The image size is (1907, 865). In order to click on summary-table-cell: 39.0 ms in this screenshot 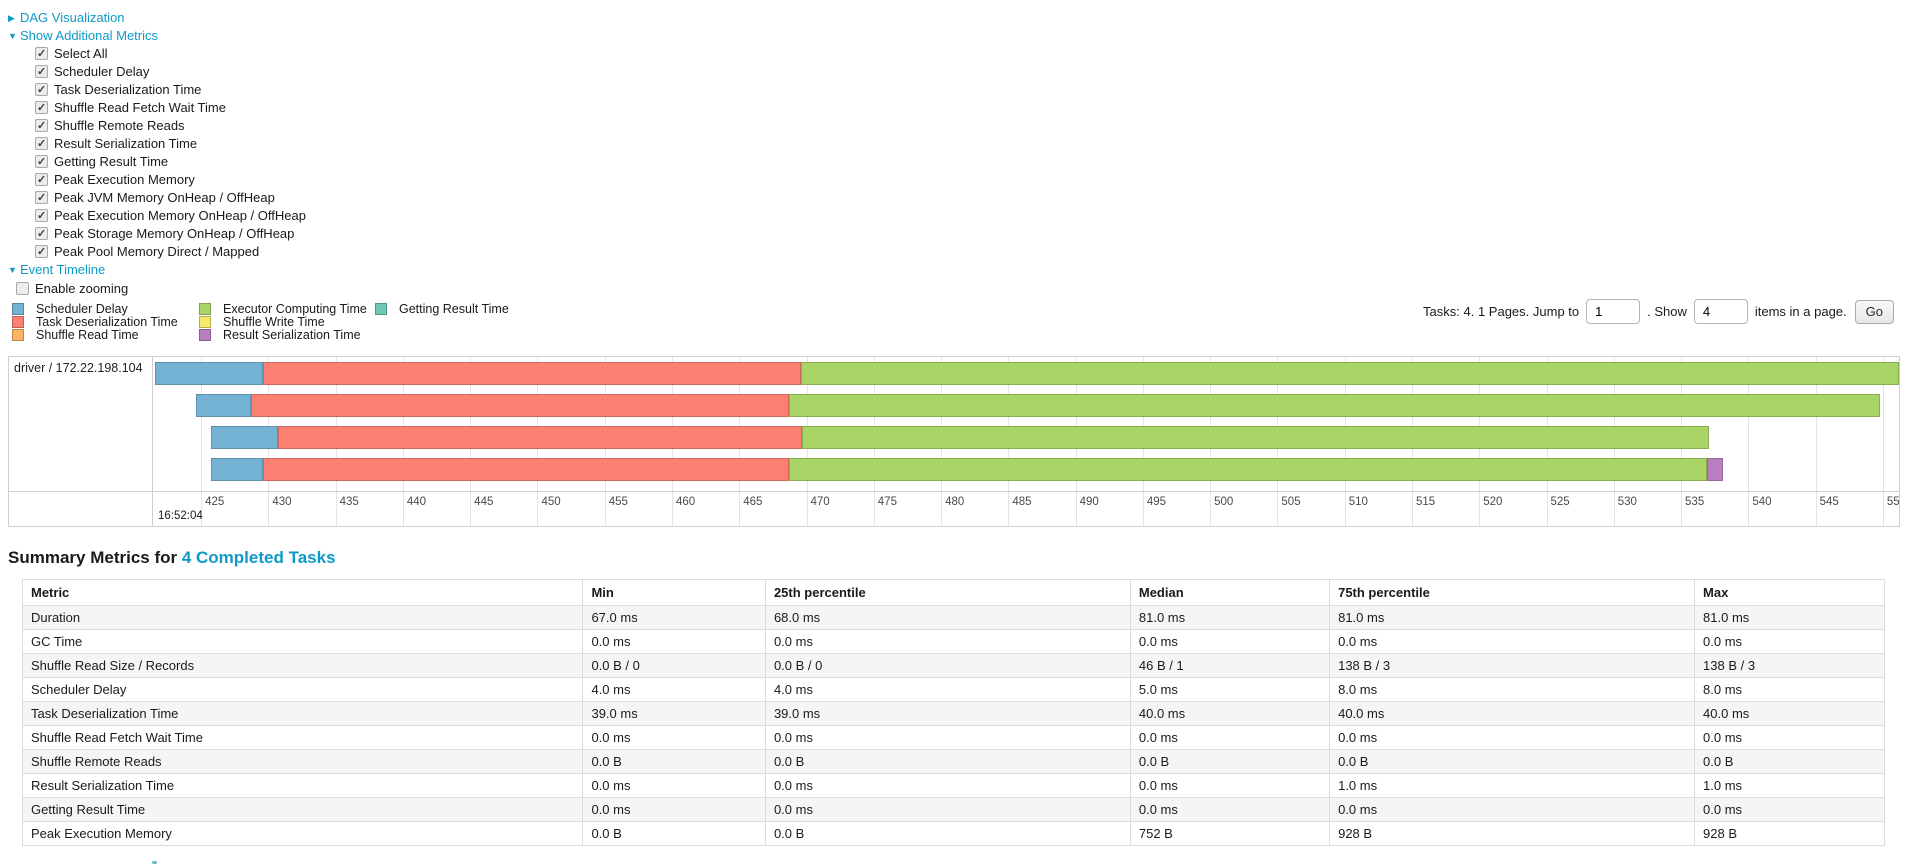, I will do `click(947, 713)`.